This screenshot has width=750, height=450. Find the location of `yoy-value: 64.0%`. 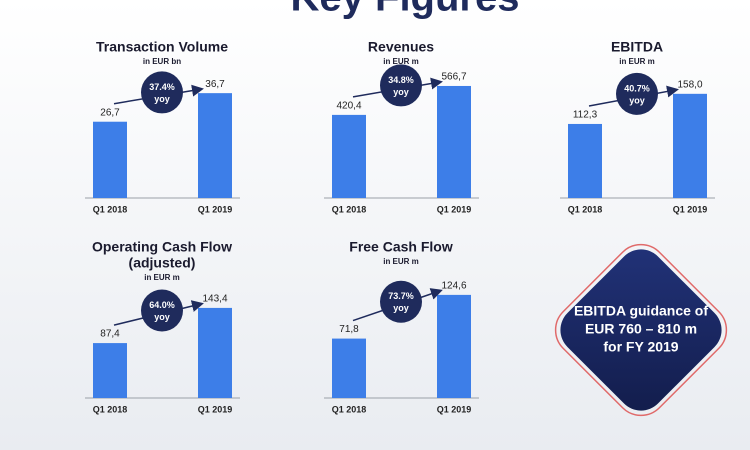

yoy-value: 64.0% is located at coordinates (162, 305).